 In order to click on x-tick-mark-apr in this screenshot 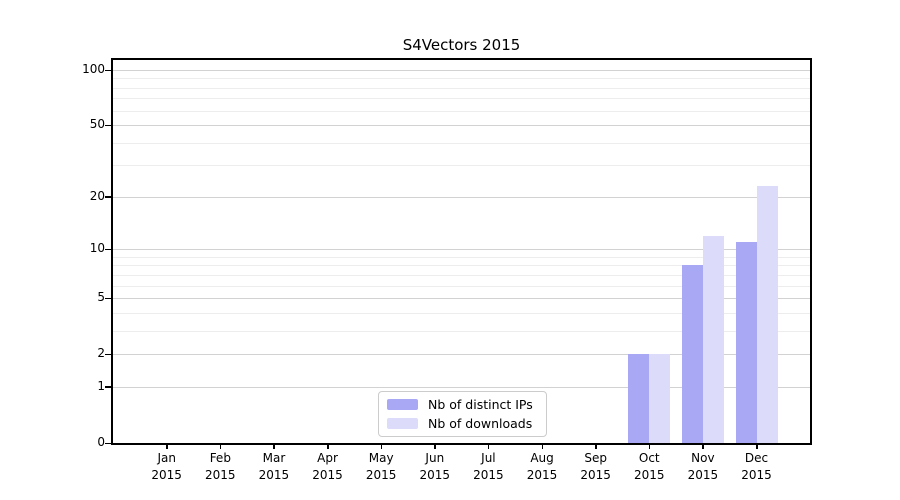, I will do `click(328, 446)`.